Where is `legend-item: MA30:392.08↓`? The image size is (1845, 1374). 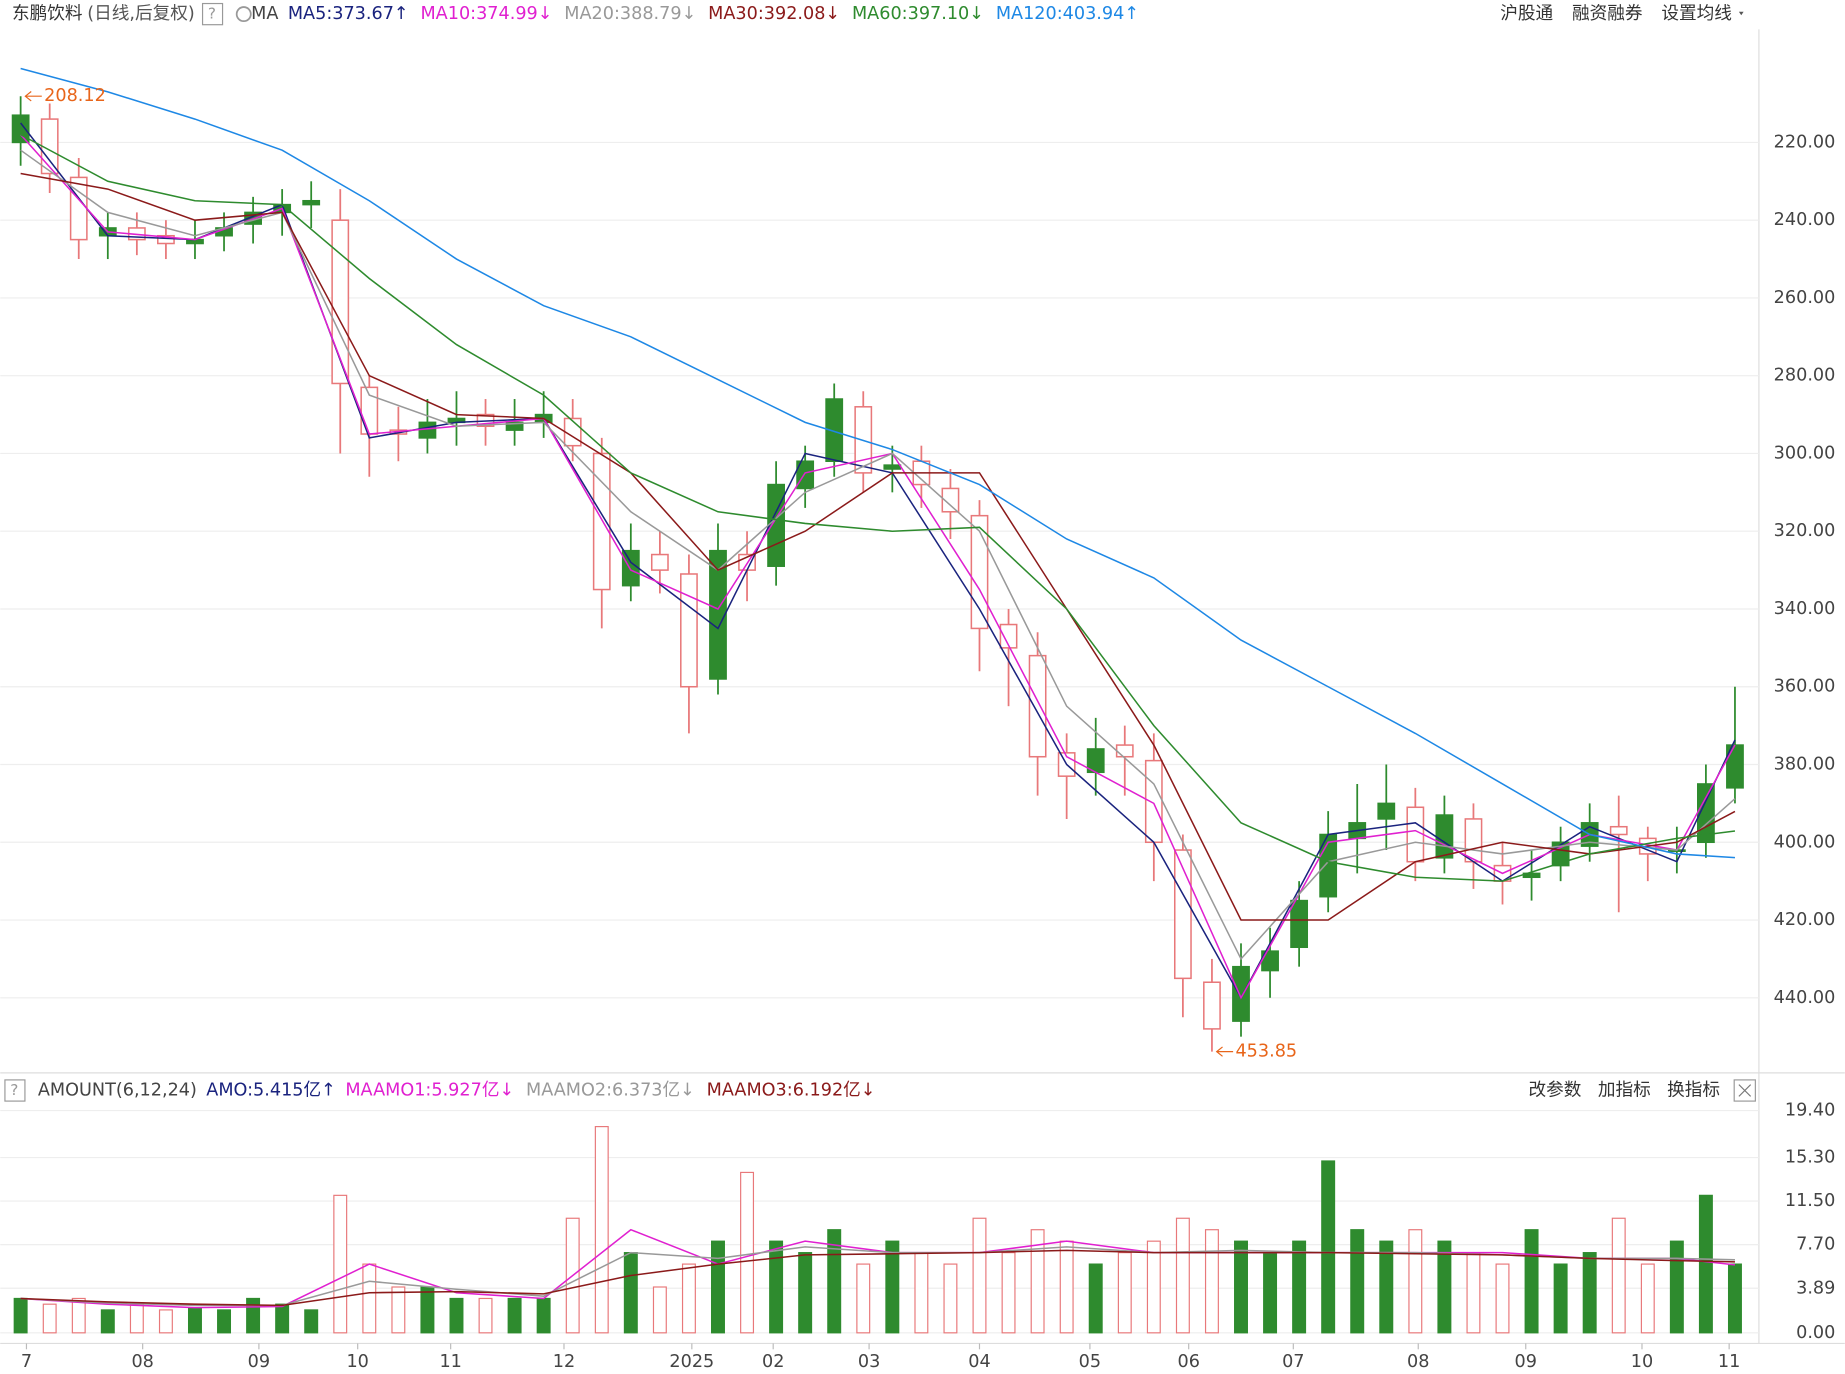 legend-item: MA30:392.08↓ is located at coordinates (774, 14).